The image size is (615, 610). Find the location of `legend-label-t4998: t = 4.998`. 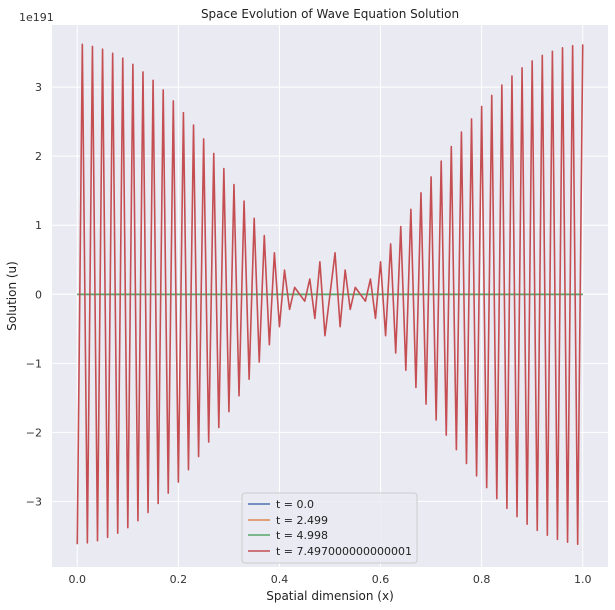

legend-label-t4998: t = 4.998 is located at coordinates (302, 535).